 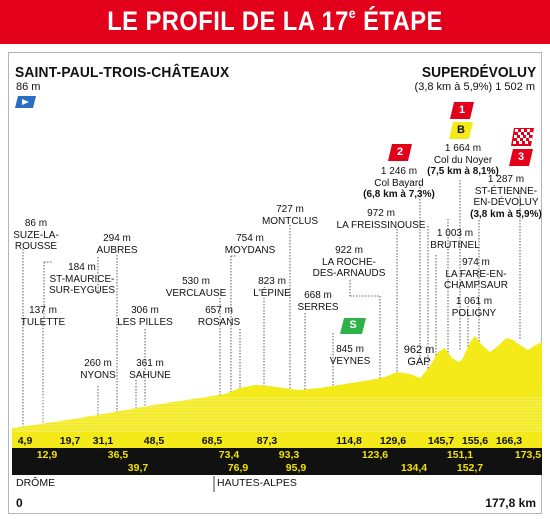 I want to click on km-mark: 19,7, so click(x=70, y=441).